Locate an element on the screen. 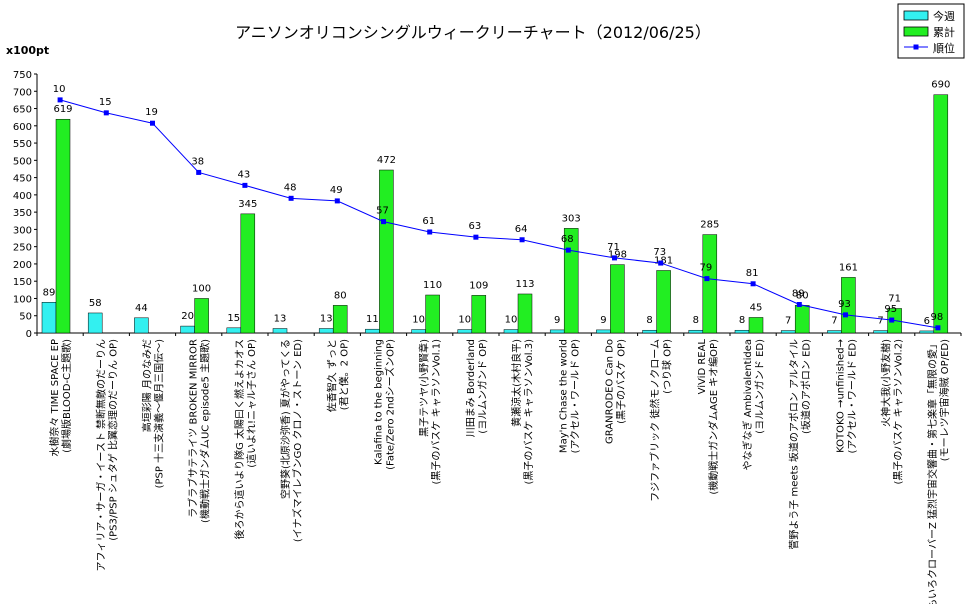  y-tick-label: 550 is located at coordinates (22, 144).